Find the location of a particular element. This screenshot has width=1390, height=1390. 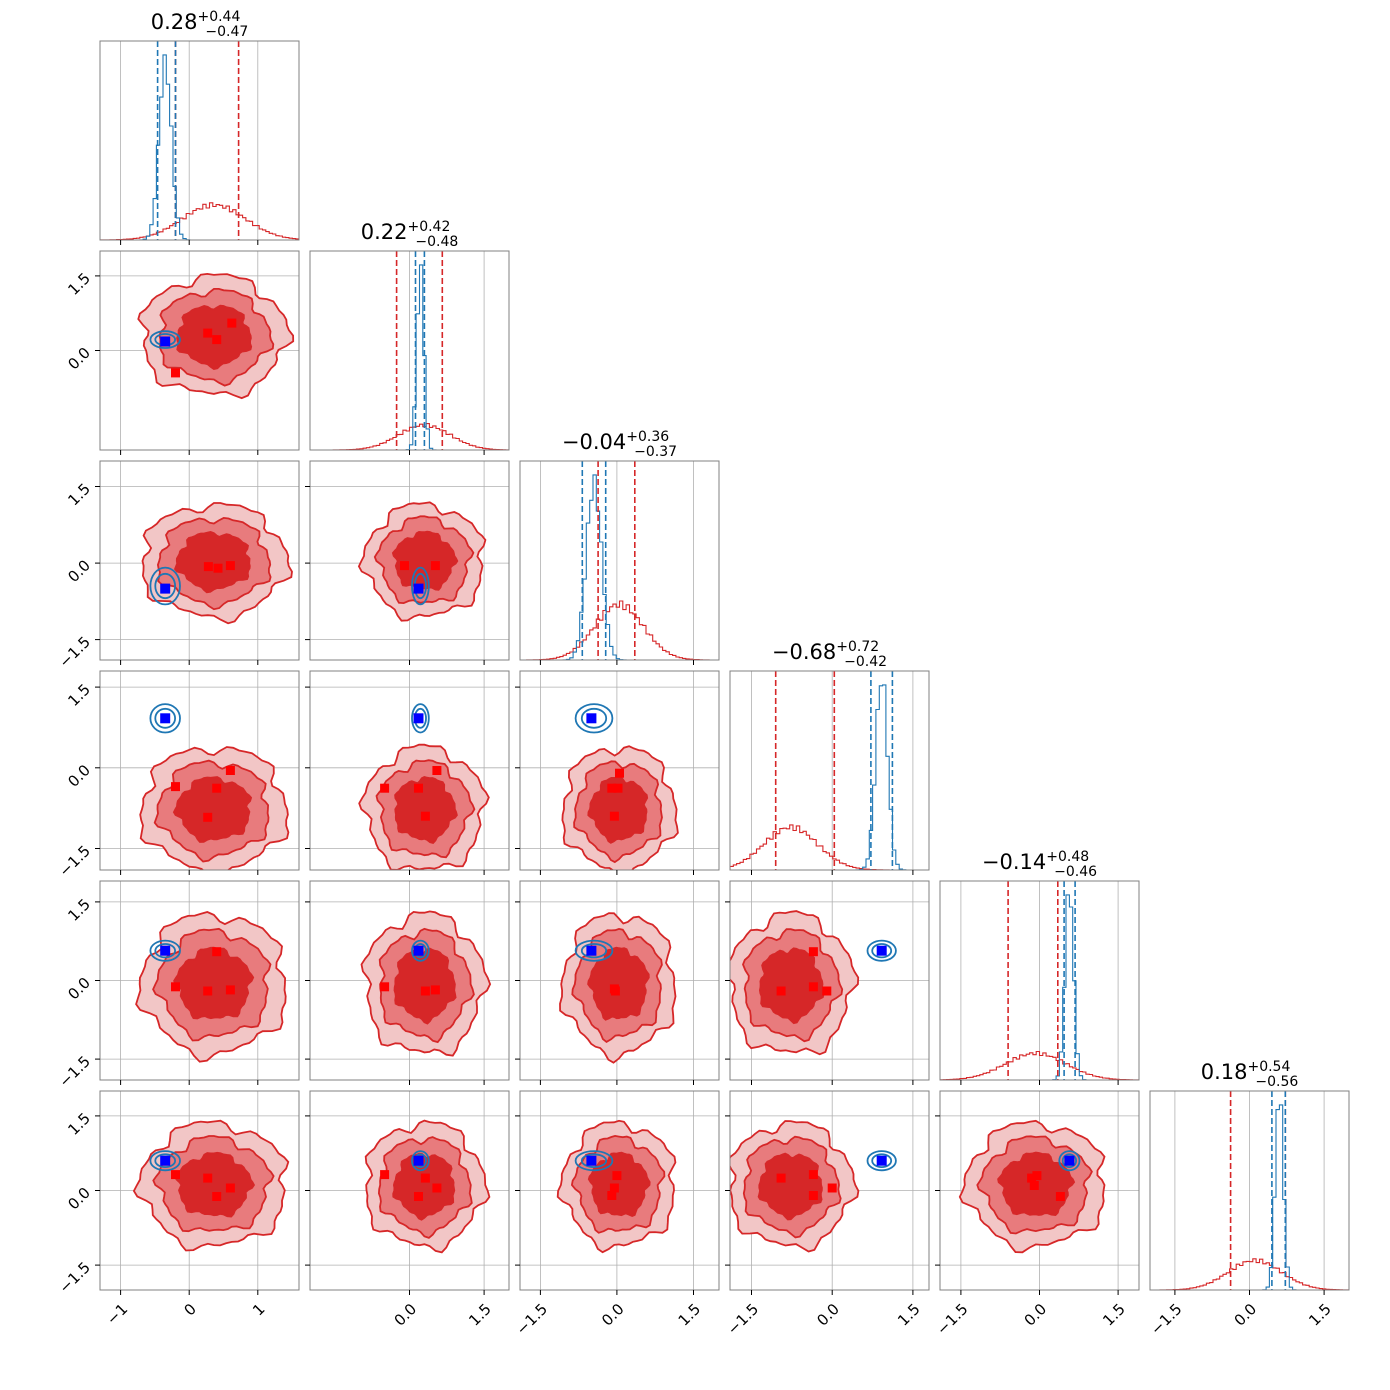

panel-0-4: −1.5 0.0 1.5 is located at coordinates (178, 985).